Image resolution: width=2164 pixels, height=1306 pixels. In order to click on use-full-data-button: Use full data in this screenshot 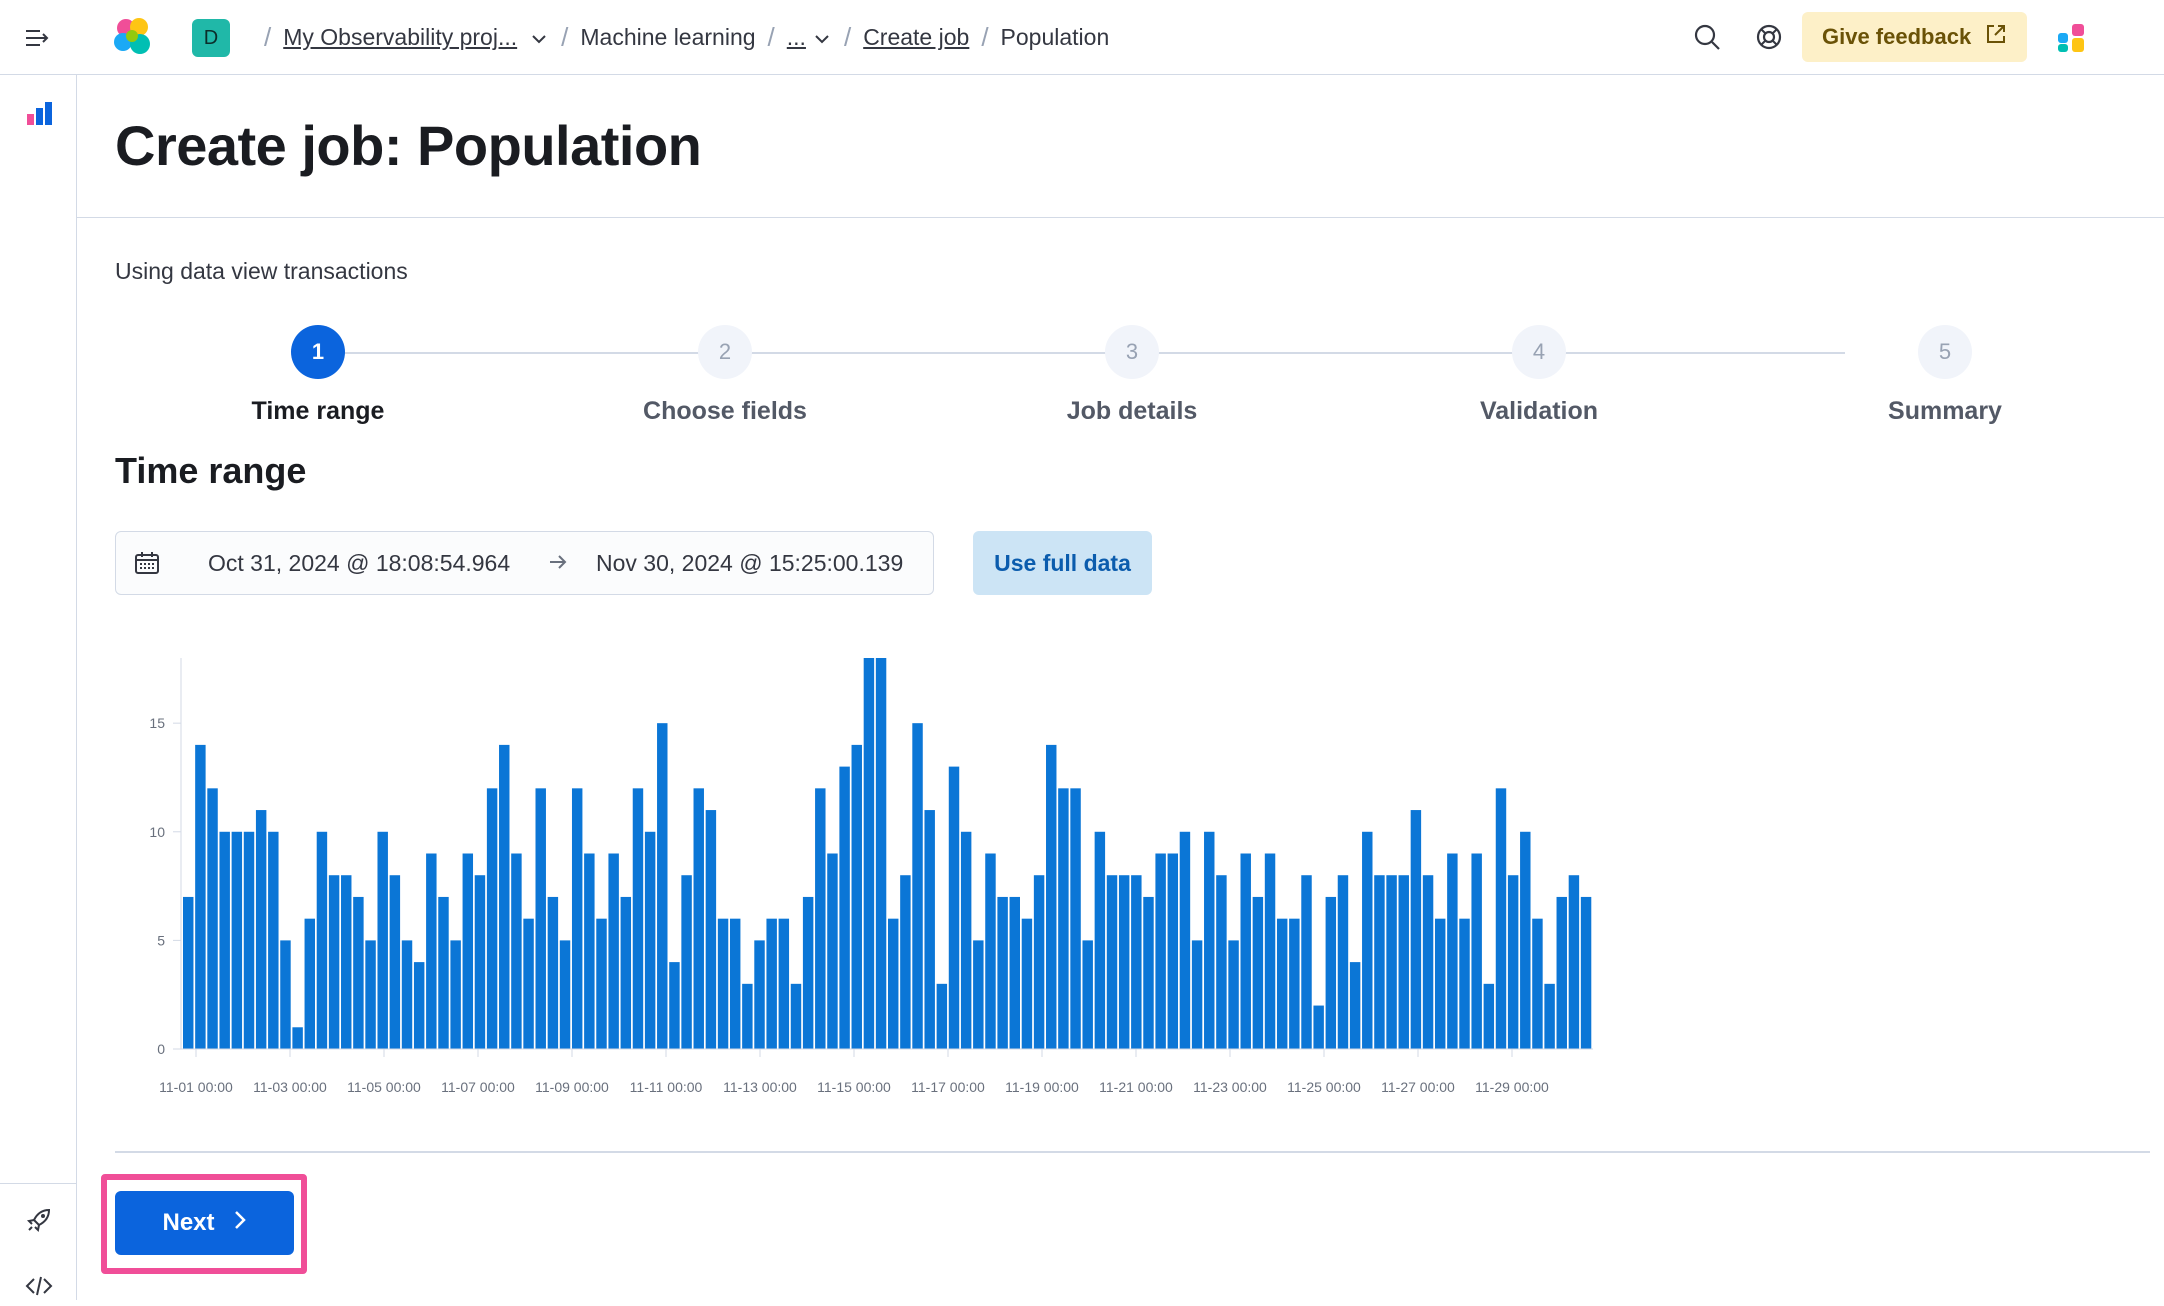, I will do `click(1062, 563)`.